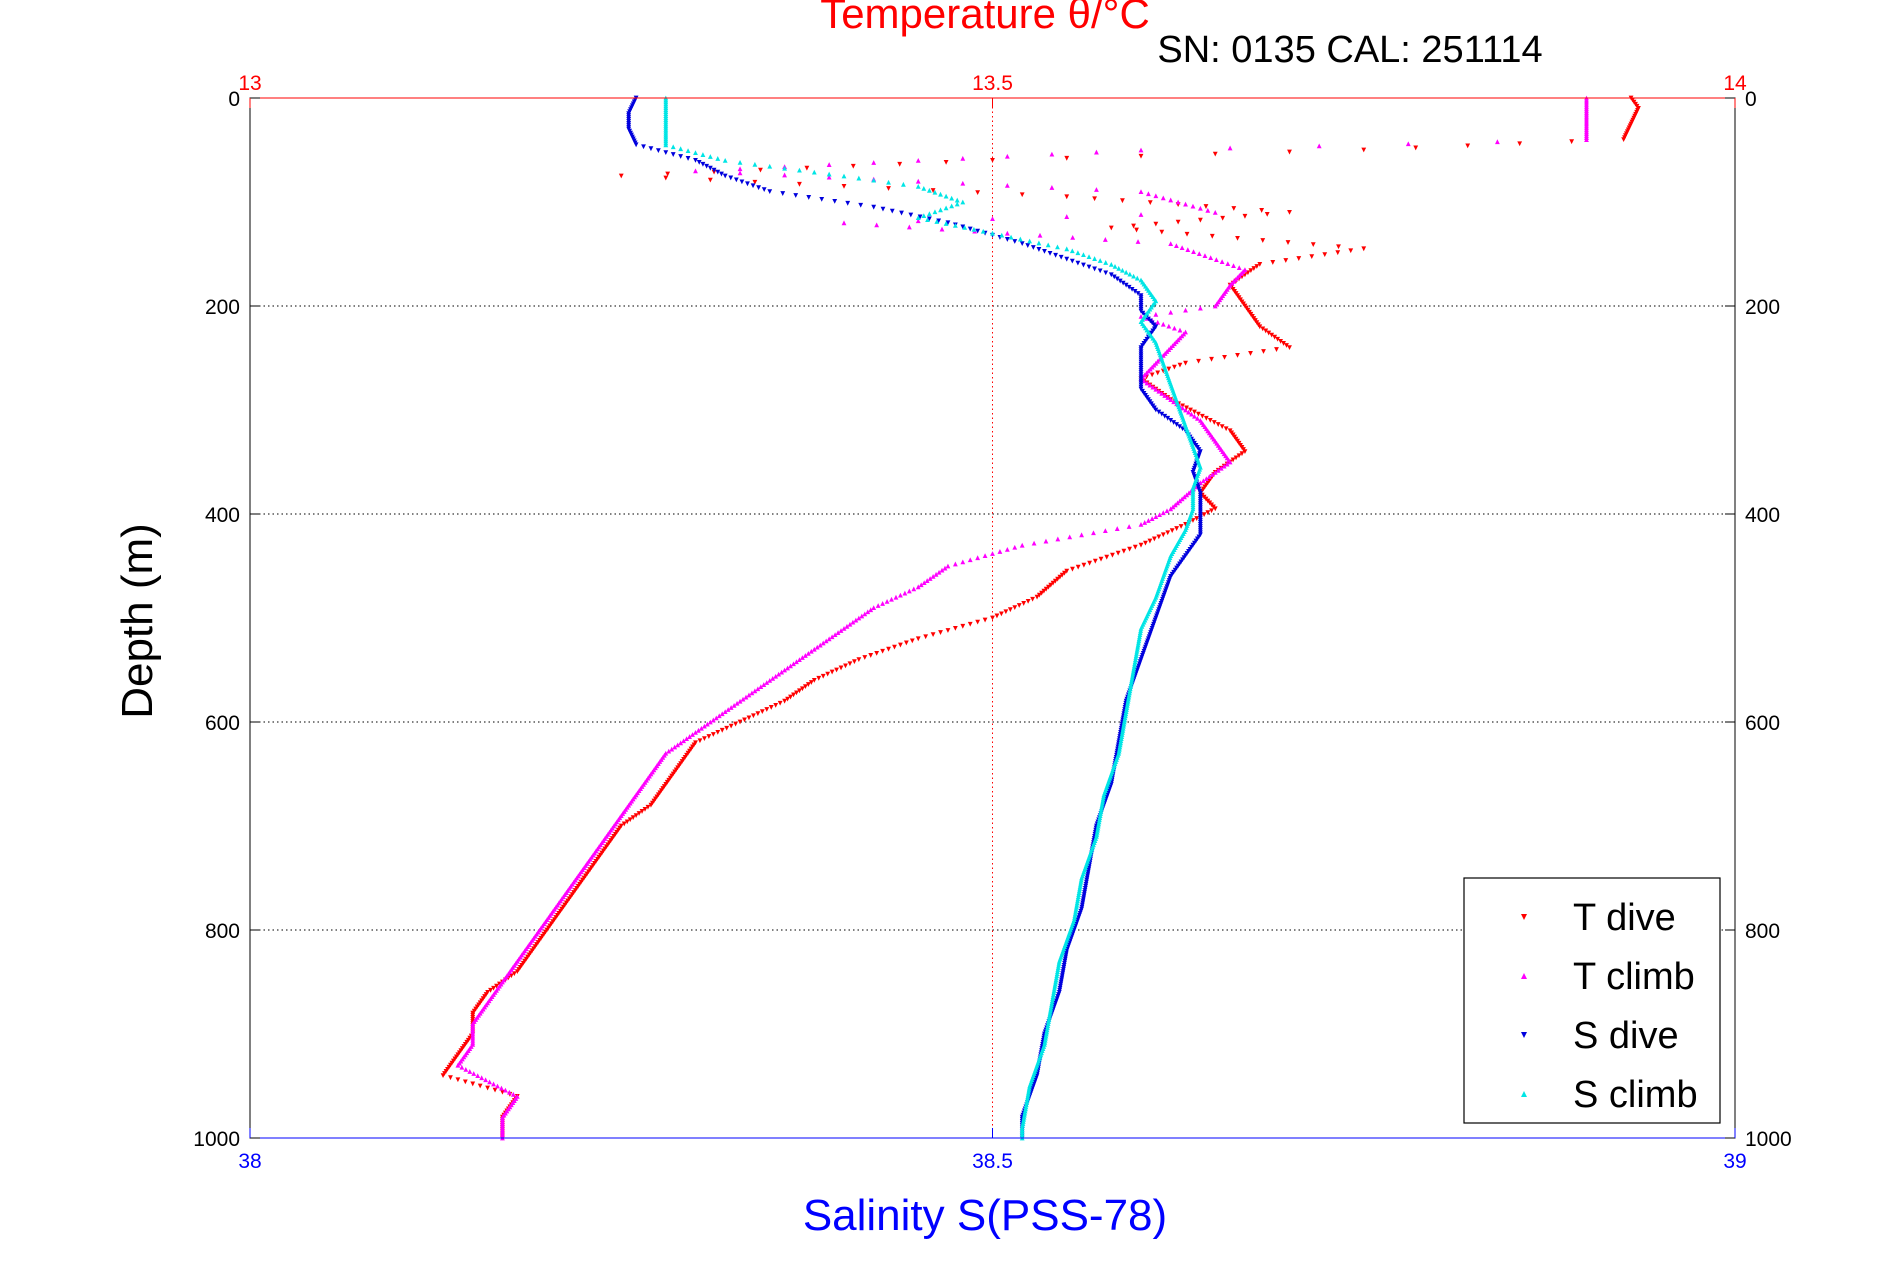 This screenshot has height=1262, width=1891. What do you see at coordinates (216, 1139) in the screenshot?
I see `y-tick-label-left: 1000` at bounding box center [216, 1139].